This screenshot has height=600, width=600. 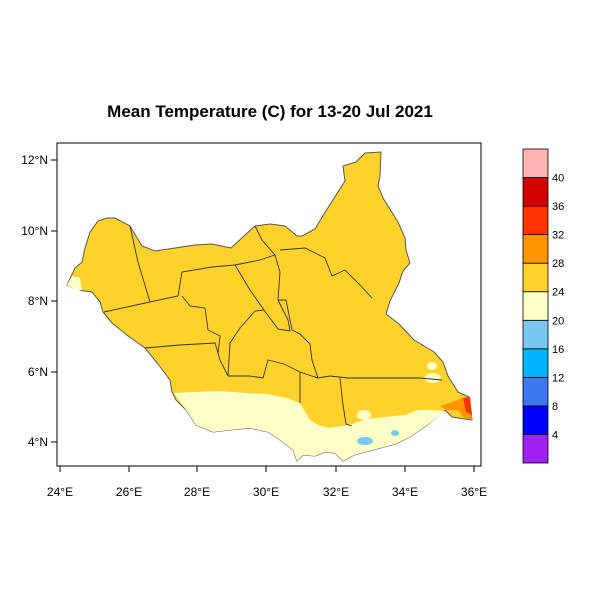 What do you see at coordinates (270, 111) in the screenshot?
I see `map-title: Mean Temperature (C) for 13-20 Jul 2021` at bounding box center [270, 111].